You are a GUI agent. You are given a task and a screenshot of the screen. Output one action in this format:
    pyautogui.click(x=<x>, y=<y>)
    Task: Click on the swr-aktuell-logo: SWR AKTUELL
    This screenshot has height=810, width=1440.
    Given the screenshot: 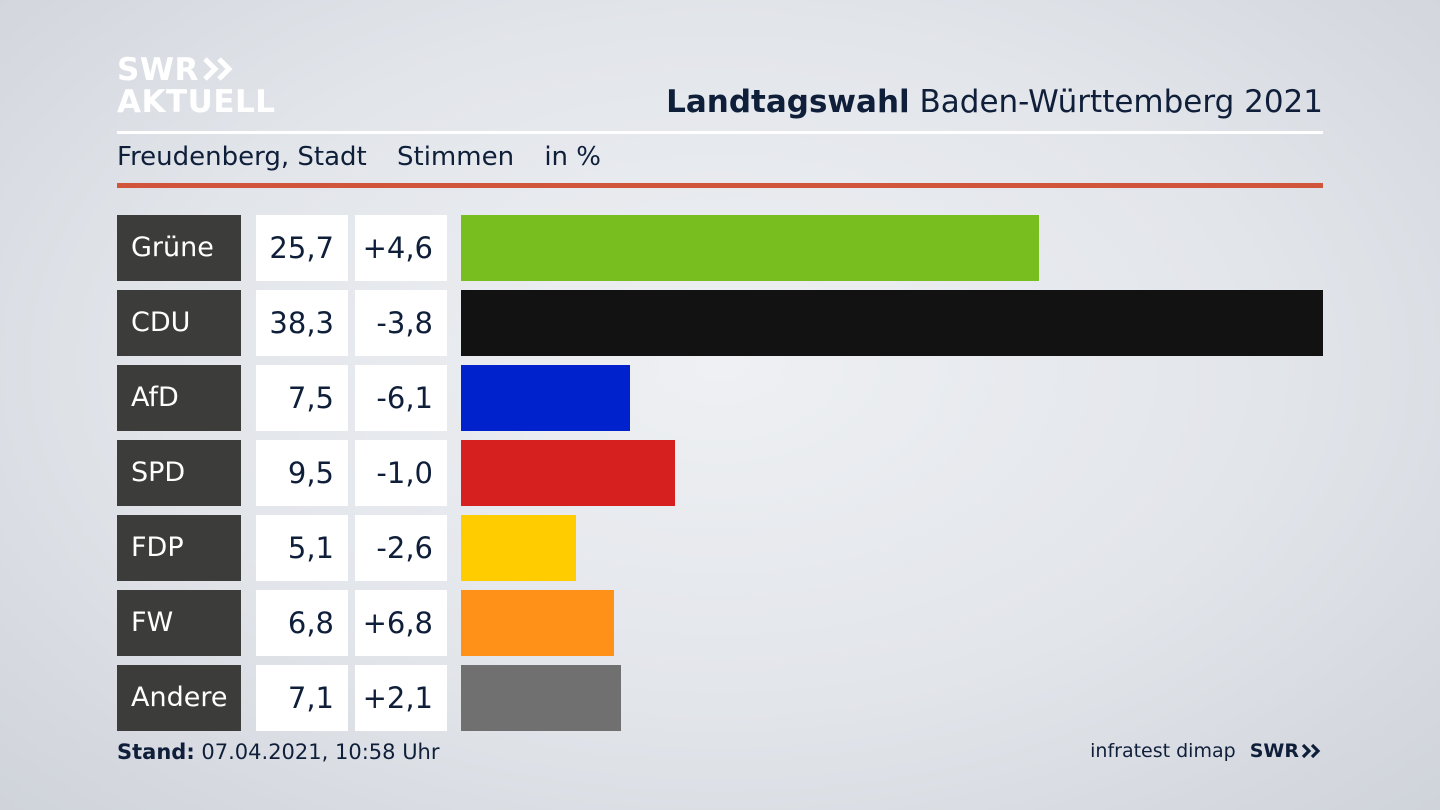 What is the action you would take?
    pyautogui.click(x=197, y=86)
    